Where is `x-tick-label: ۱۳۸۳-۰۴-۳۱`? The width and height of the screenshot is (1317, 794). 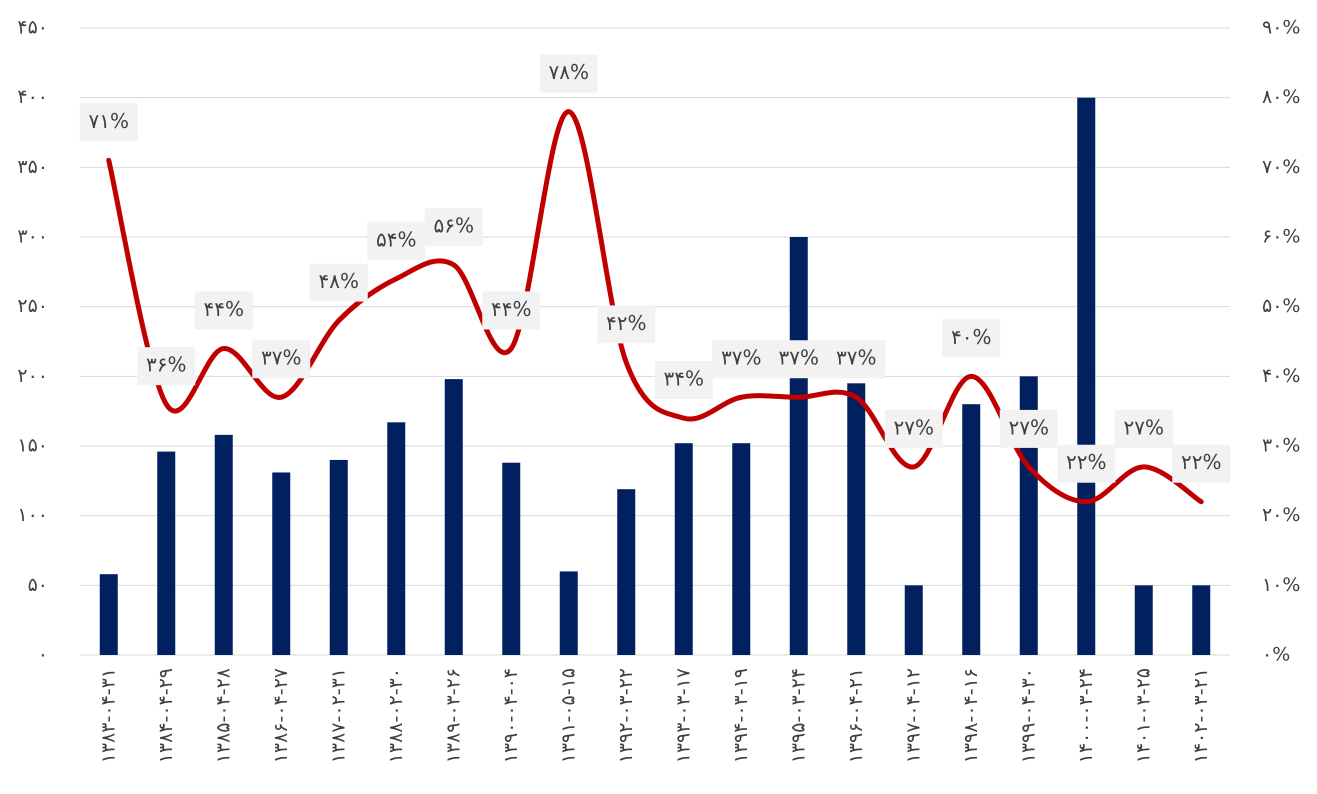
x-tick-label: ۱۳۸۳-۰۴-۳۱ is located at coordinates (108, 715).